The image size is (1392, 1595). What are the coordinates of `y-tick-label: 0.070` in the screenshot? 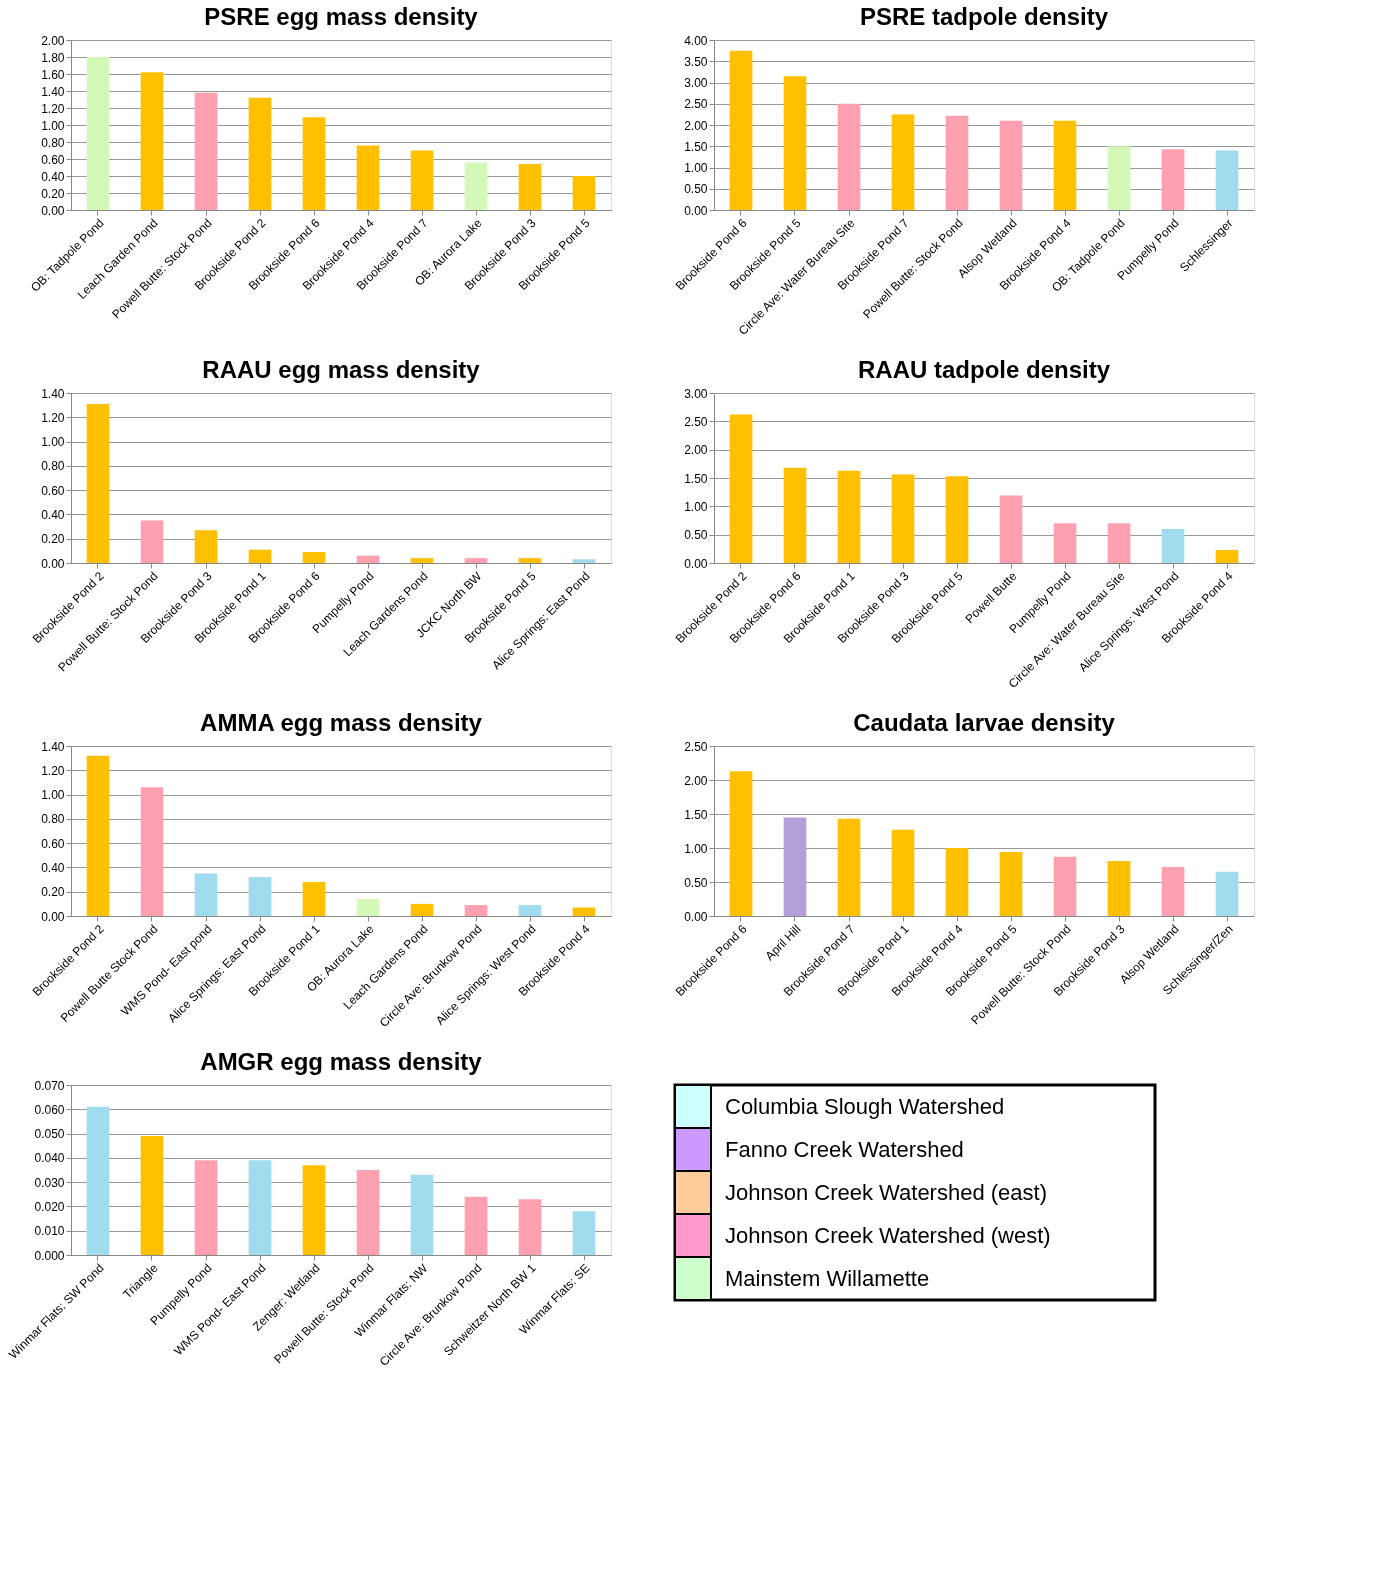 It's located at (49, 1085).